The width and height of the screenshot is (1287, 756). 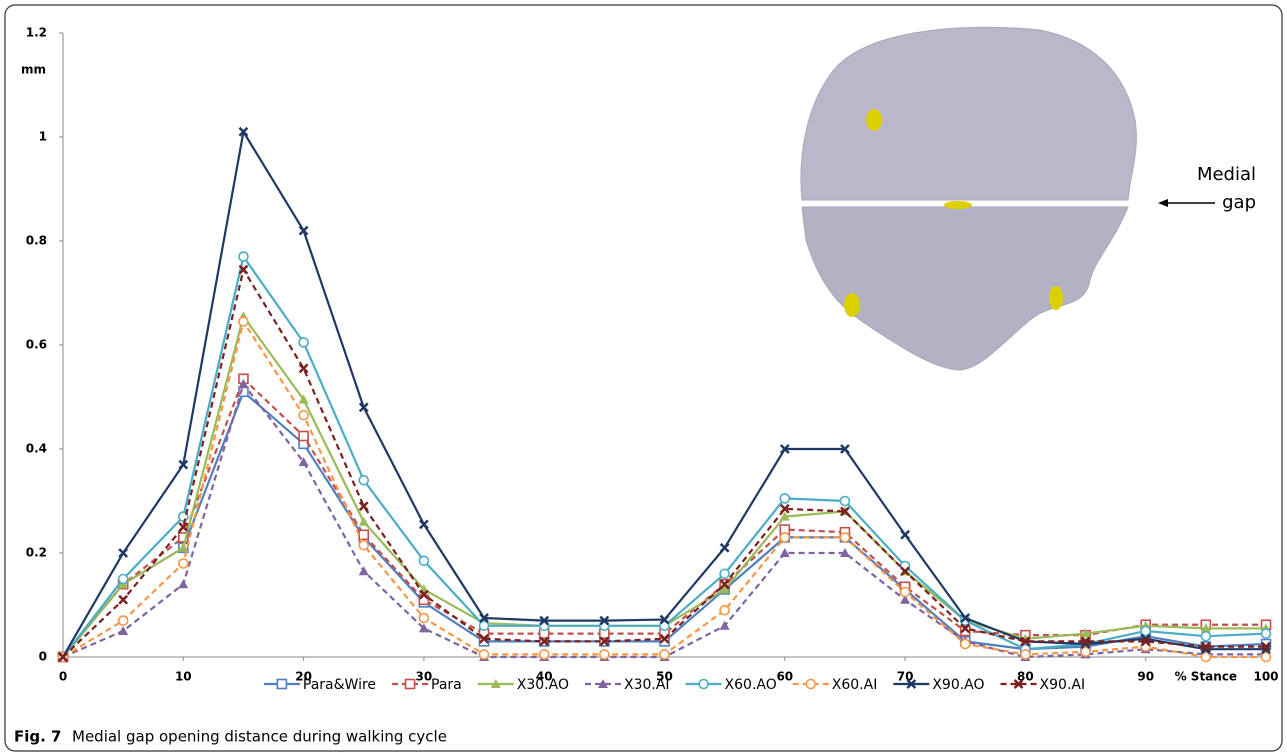 What do you see at coordinates (33, 70) in the screenshot?
I see `y-axis-label: mm` at bounding box center [33, 70].